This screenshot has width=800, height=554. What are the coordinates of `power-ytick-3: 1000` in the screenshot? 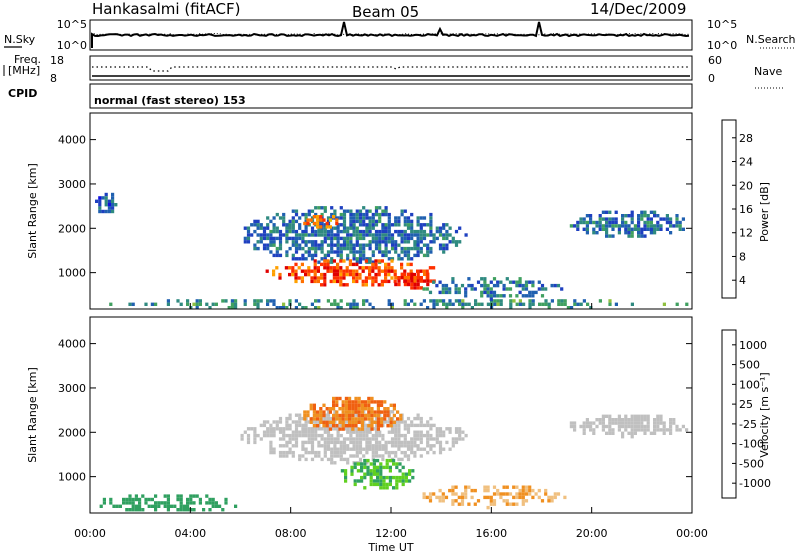 It's located at (72, 273).